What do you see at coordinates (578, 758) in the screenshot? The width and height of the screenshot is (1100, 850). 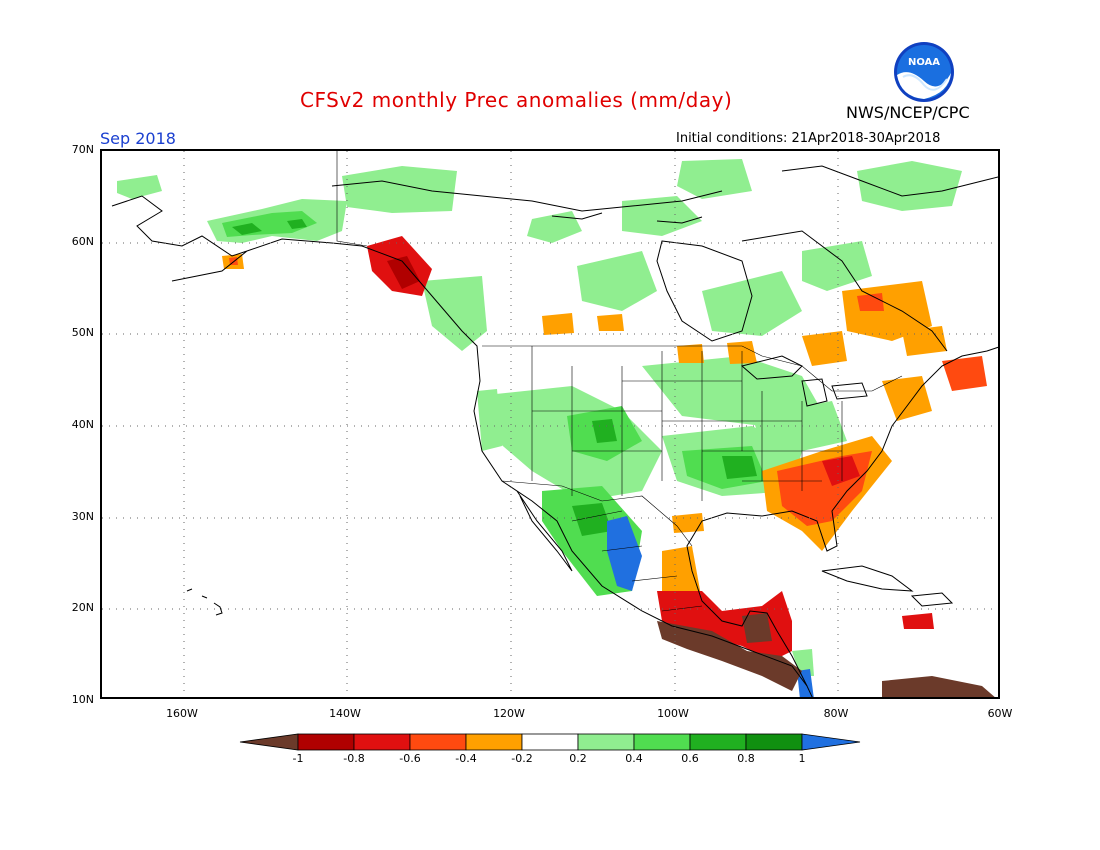 I see `colorbar-label-6: 0.2` at bounding box center [578, 758].